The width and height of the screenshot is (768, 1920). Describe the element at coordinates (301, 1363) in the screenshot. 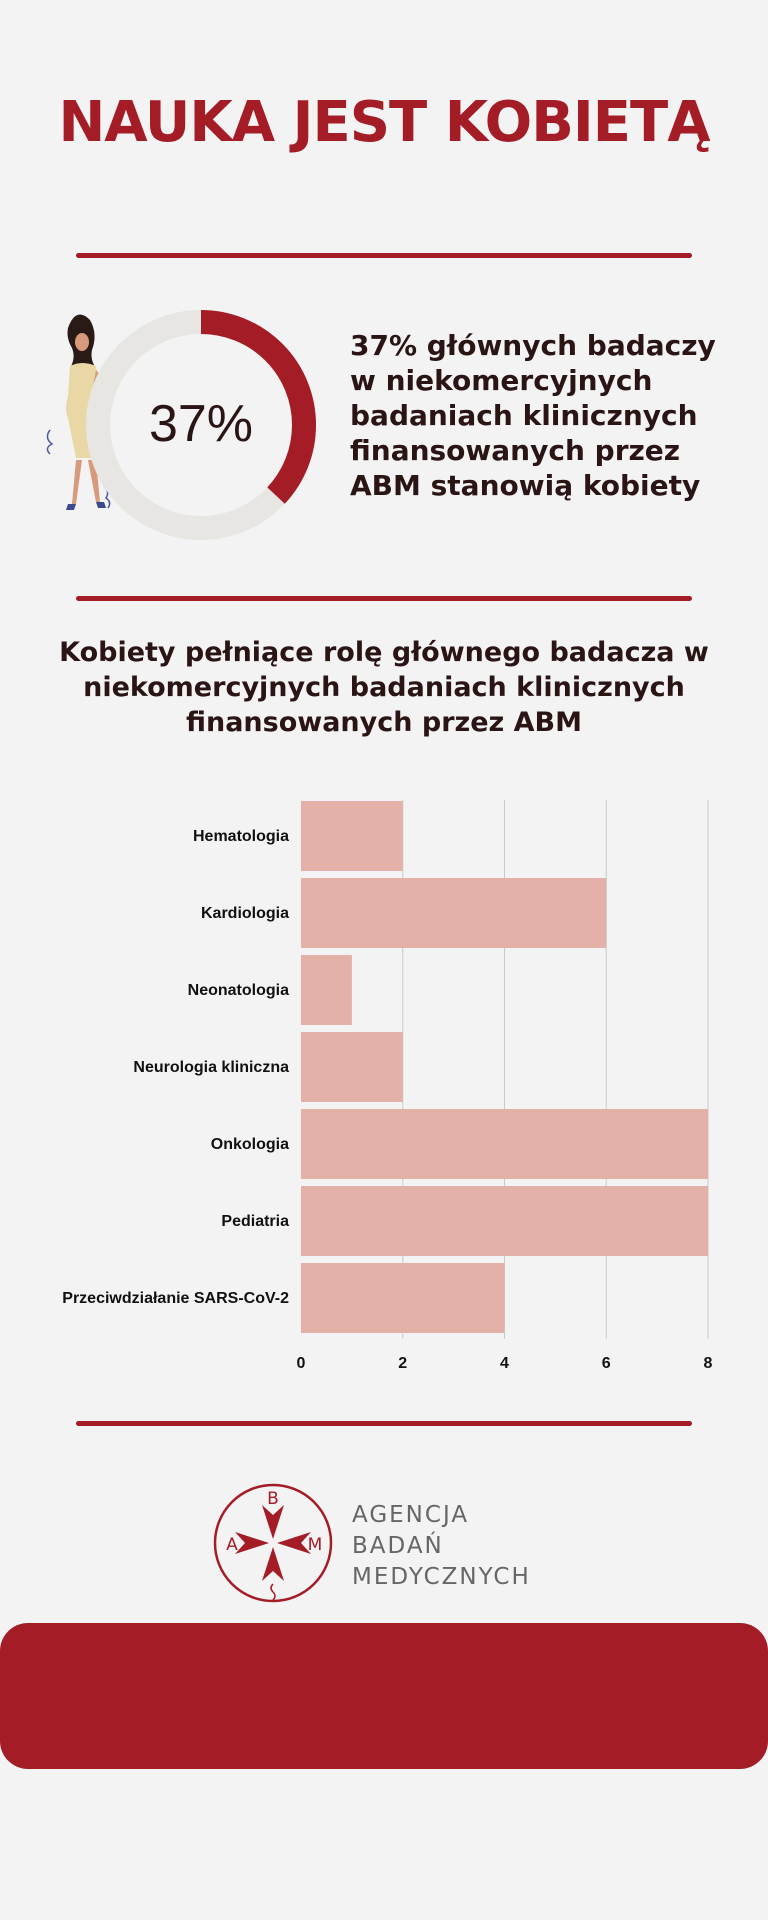

I see `x-tick-label: 0` at that location.